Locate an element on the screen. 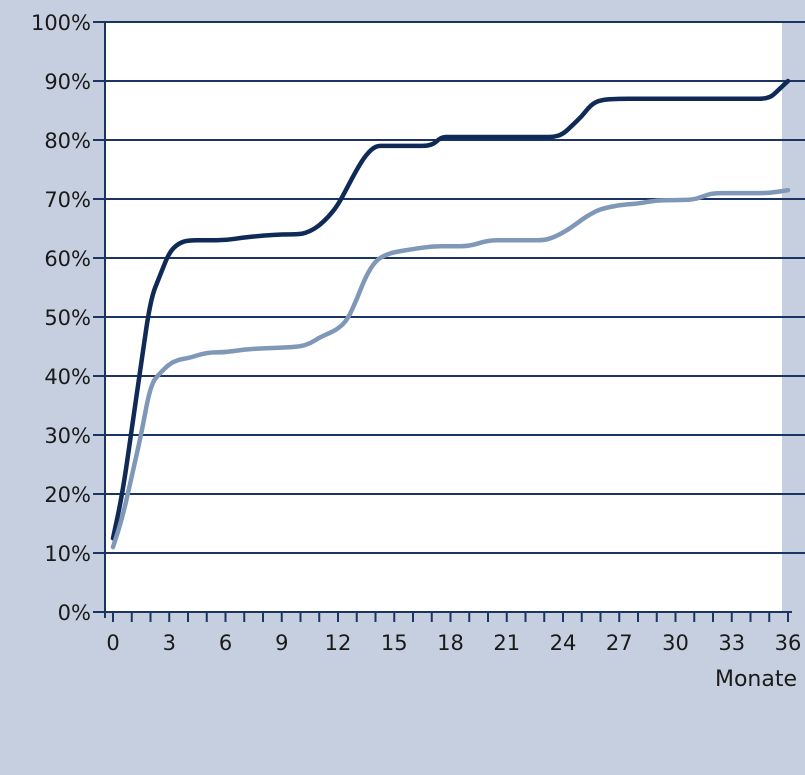 Image resolution: width=805 pixels, height=775 pixels. x-tick-label: 27 is located at coordinates (619, 643).